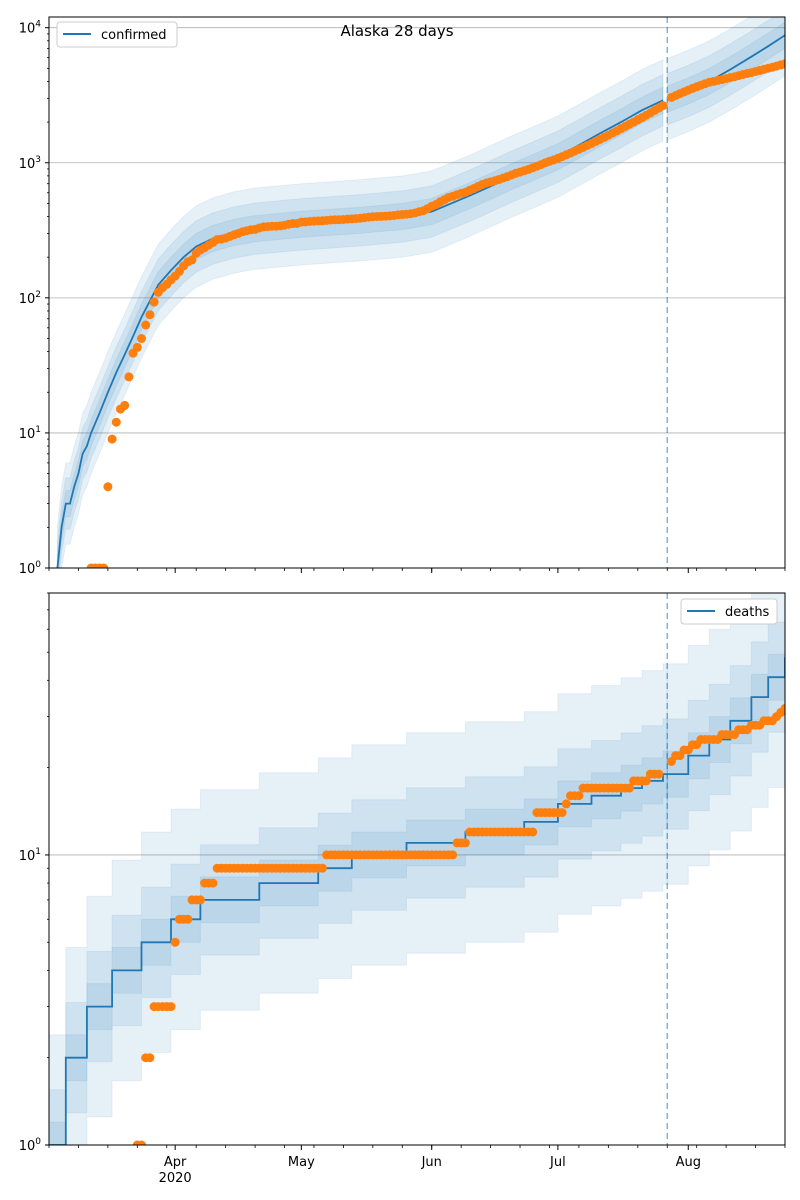 Image resolution: width=800 pixels, height=1200 pixels. What do you see at coordinates (134, 35) in the screenshot?
I see `legend-label-confirmed: confirmed` at bounding box center [134, 35].